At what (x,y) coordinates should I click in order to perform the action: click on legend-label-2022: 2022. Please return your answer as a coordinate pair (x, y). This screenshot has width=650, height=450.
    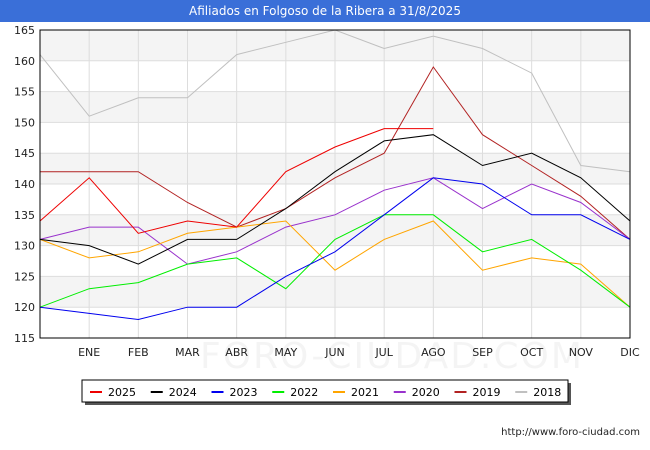
    Looking at the image, I should click on (304, 392).